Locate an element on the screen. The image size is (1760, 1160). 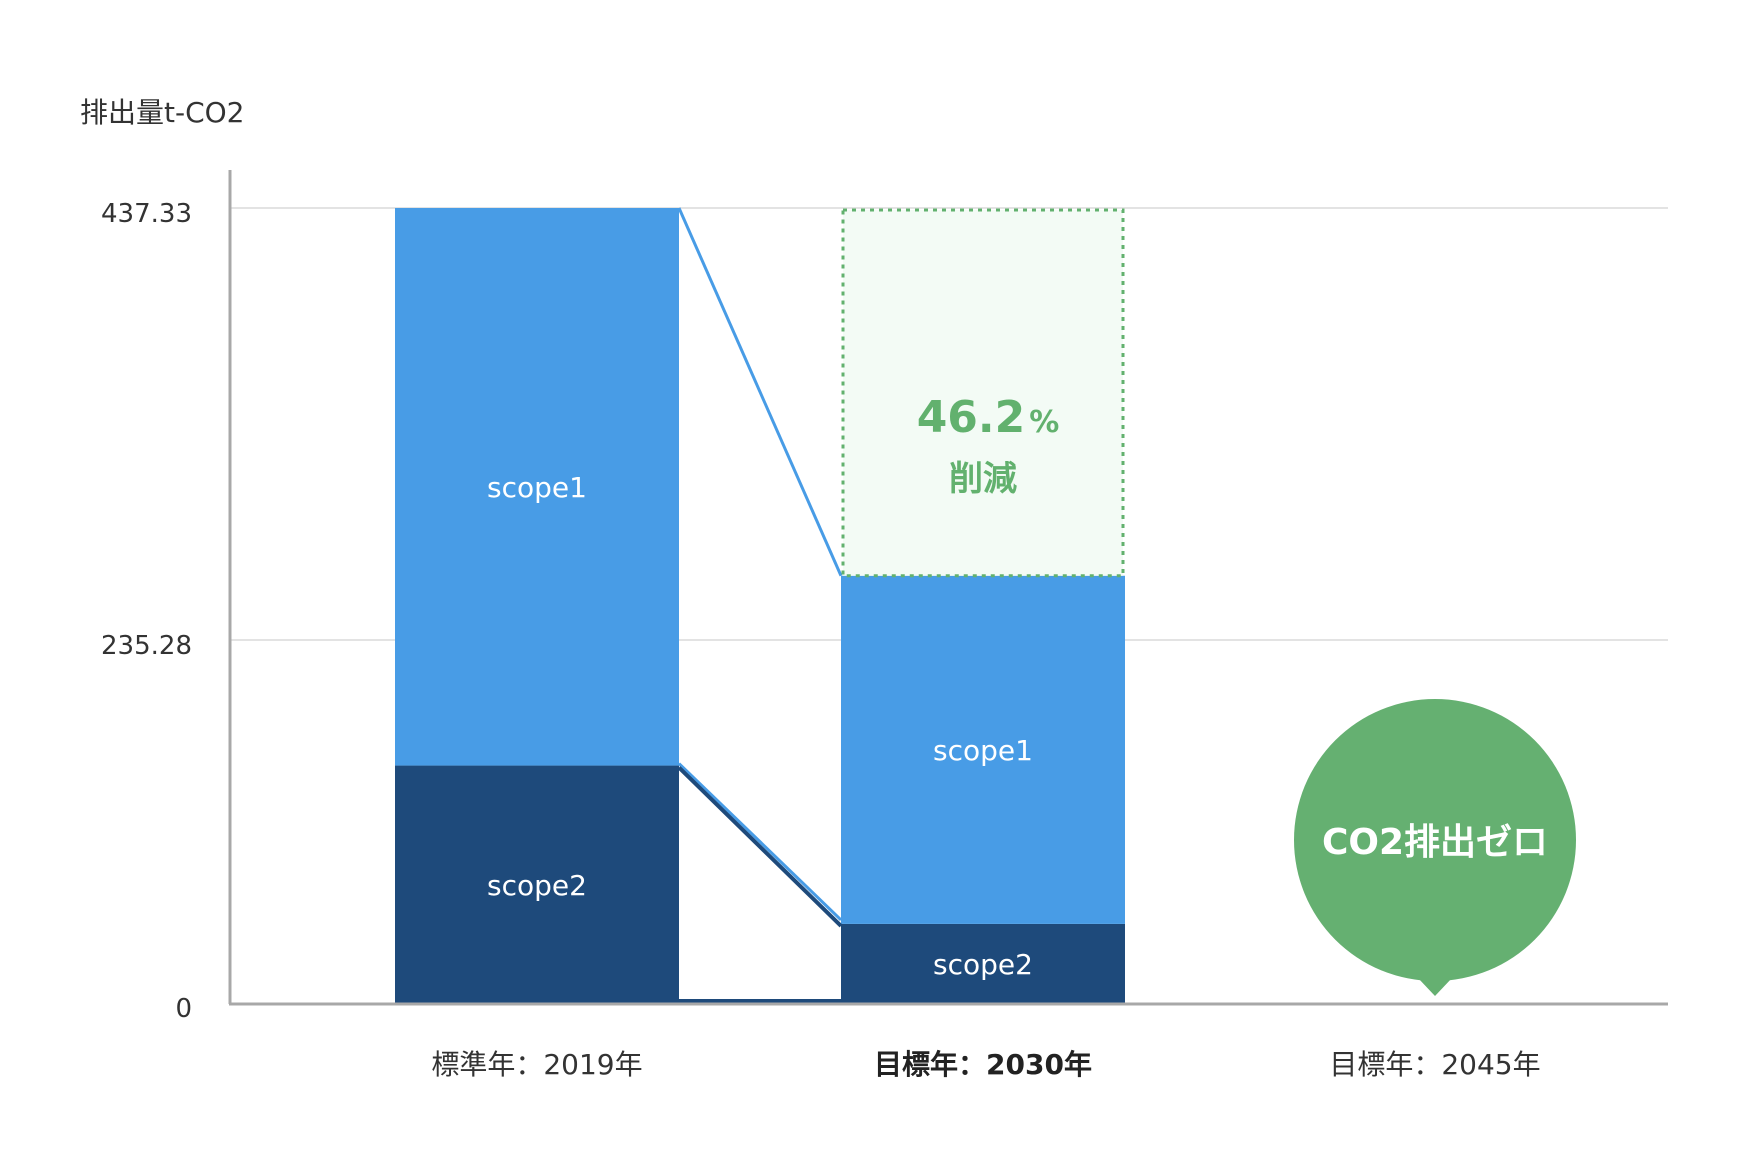
bar-label-scope1-0: scope1 is located at coordinates (537, 487).